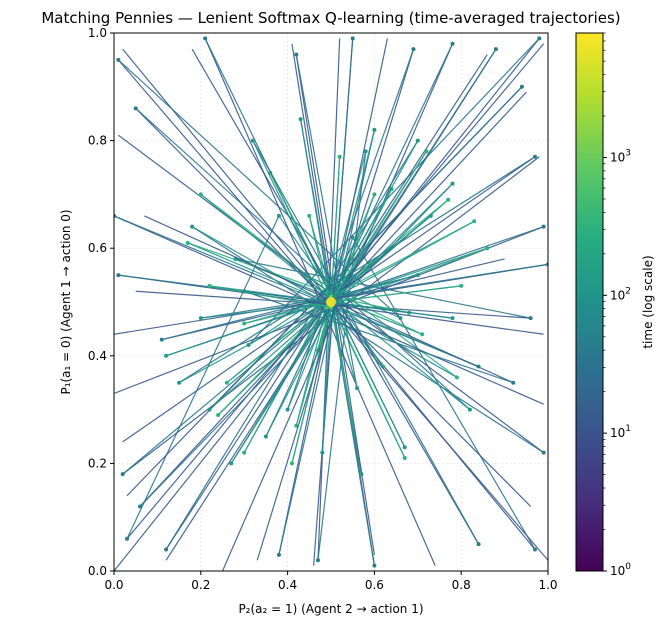  Describe the element at coordinates (648, 301) in the screenshot. I see `colorbar-label: time (log scale)` at that location.